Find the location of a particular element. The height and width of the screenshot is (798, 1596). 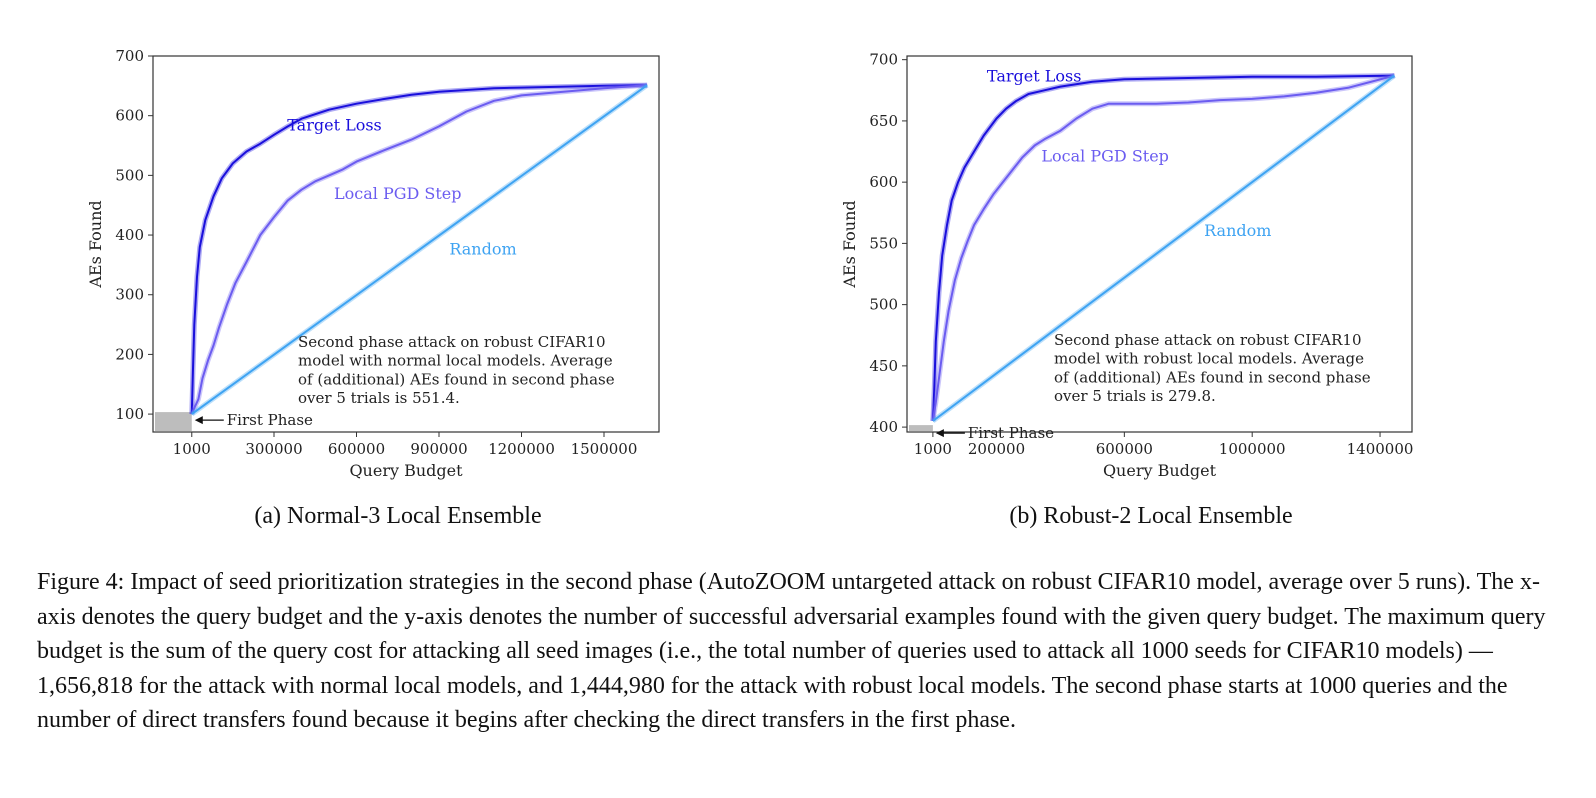

x-tick-label-a: 900000 is located at coordinates (438, 449).